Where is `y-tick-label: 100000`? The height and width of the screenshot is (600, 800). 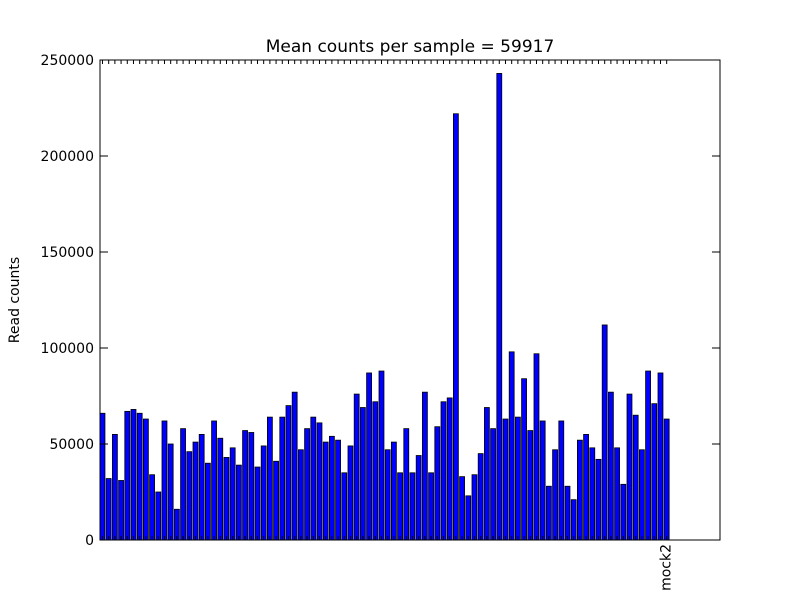
y-tick-label: 100000 is located at coordinates (67, 349).